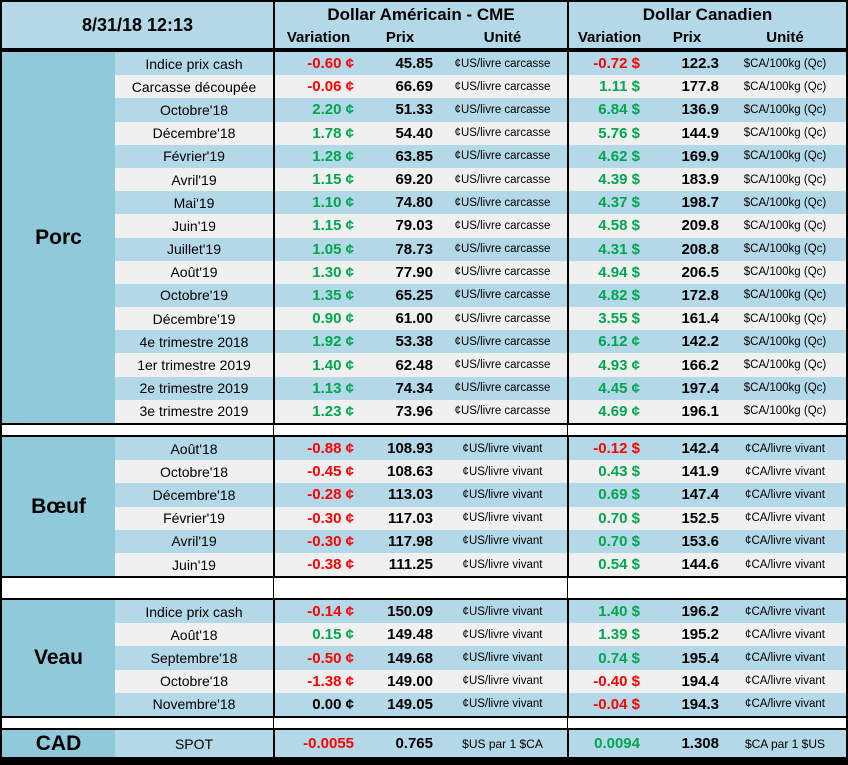 The height and width of the screenshot is (765, 848). Describe the element at coordinates (700, 272) in the screenshot. I see `cell-ca-price: 206.5` at that location.